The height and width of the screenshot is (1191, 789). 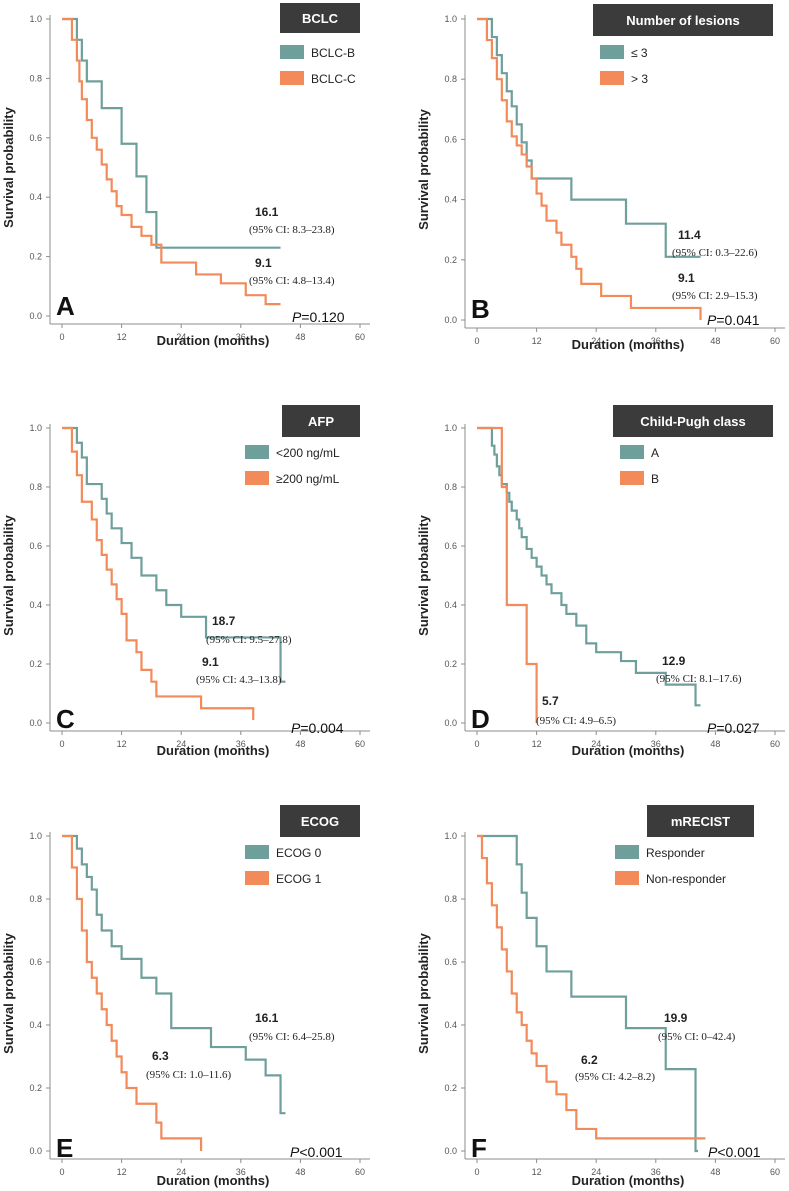 I want to click on panel-letter: B, so click(x=480, y=309).